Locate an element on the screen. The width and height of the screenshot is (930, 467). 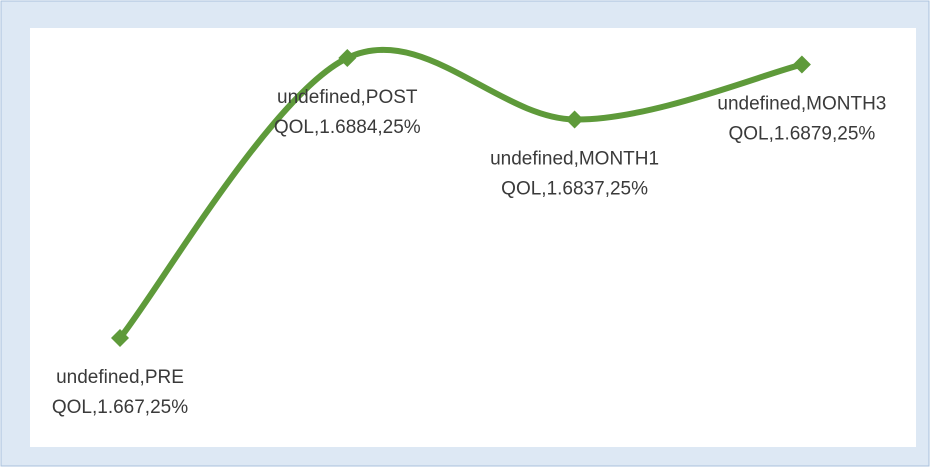
data-label: undefined,MONTH1 is located at coordinates (574, 158).